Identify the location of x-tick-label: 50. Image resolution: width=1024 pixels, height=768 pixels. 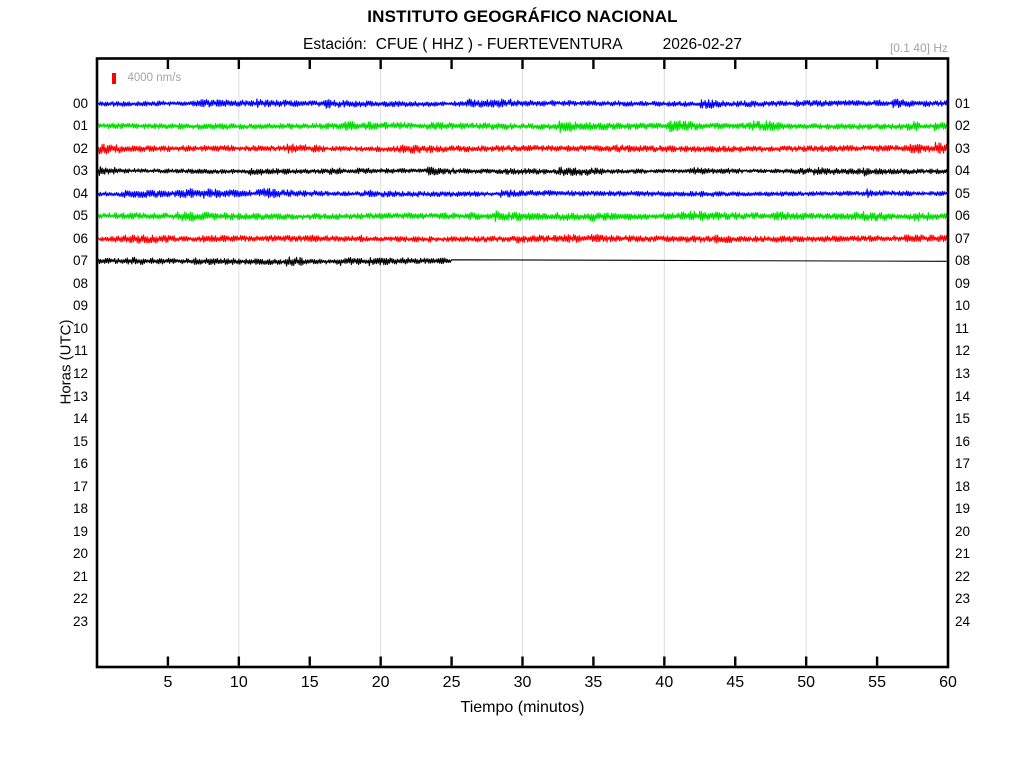
(806, 682).